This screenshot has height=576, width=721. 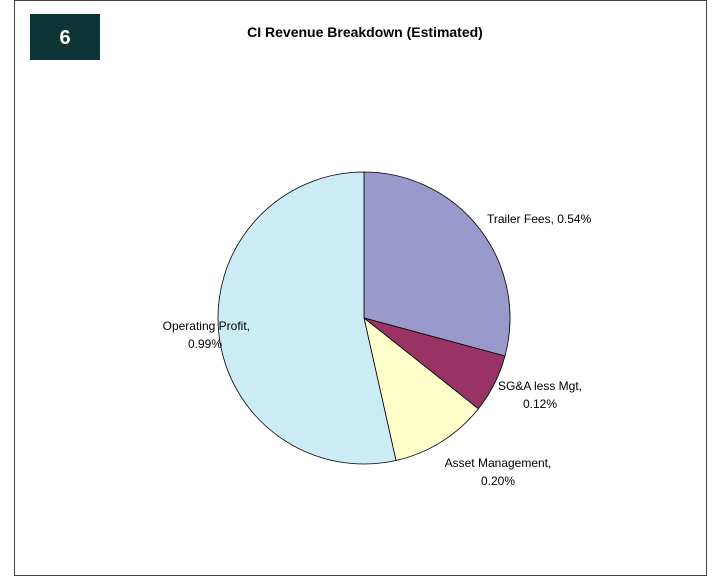 I want to click on data-label: Operating Profit, 0.99%, so click(x=206, y=335).